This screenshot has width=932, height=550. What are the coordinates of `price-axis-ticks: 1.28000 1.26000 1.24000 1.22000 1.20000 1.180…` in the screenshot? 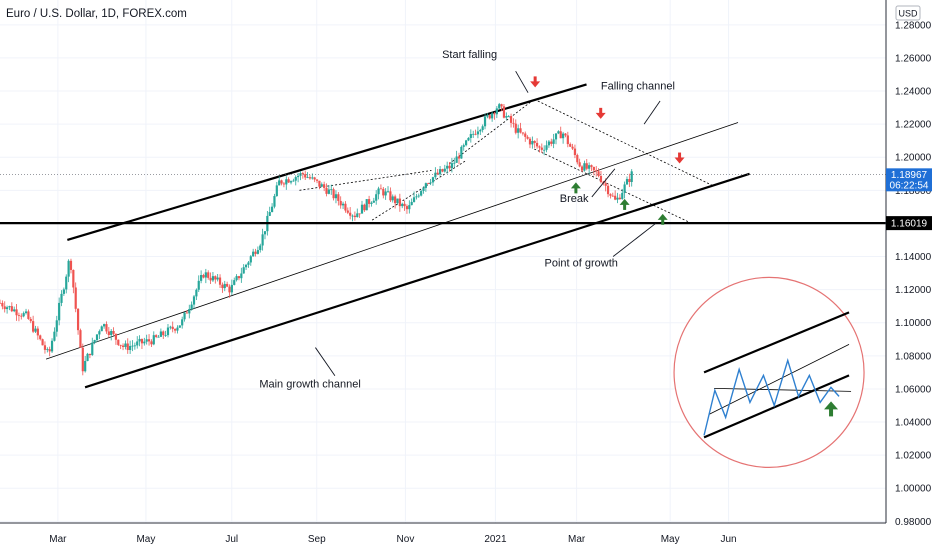 It's located at (913, 274).